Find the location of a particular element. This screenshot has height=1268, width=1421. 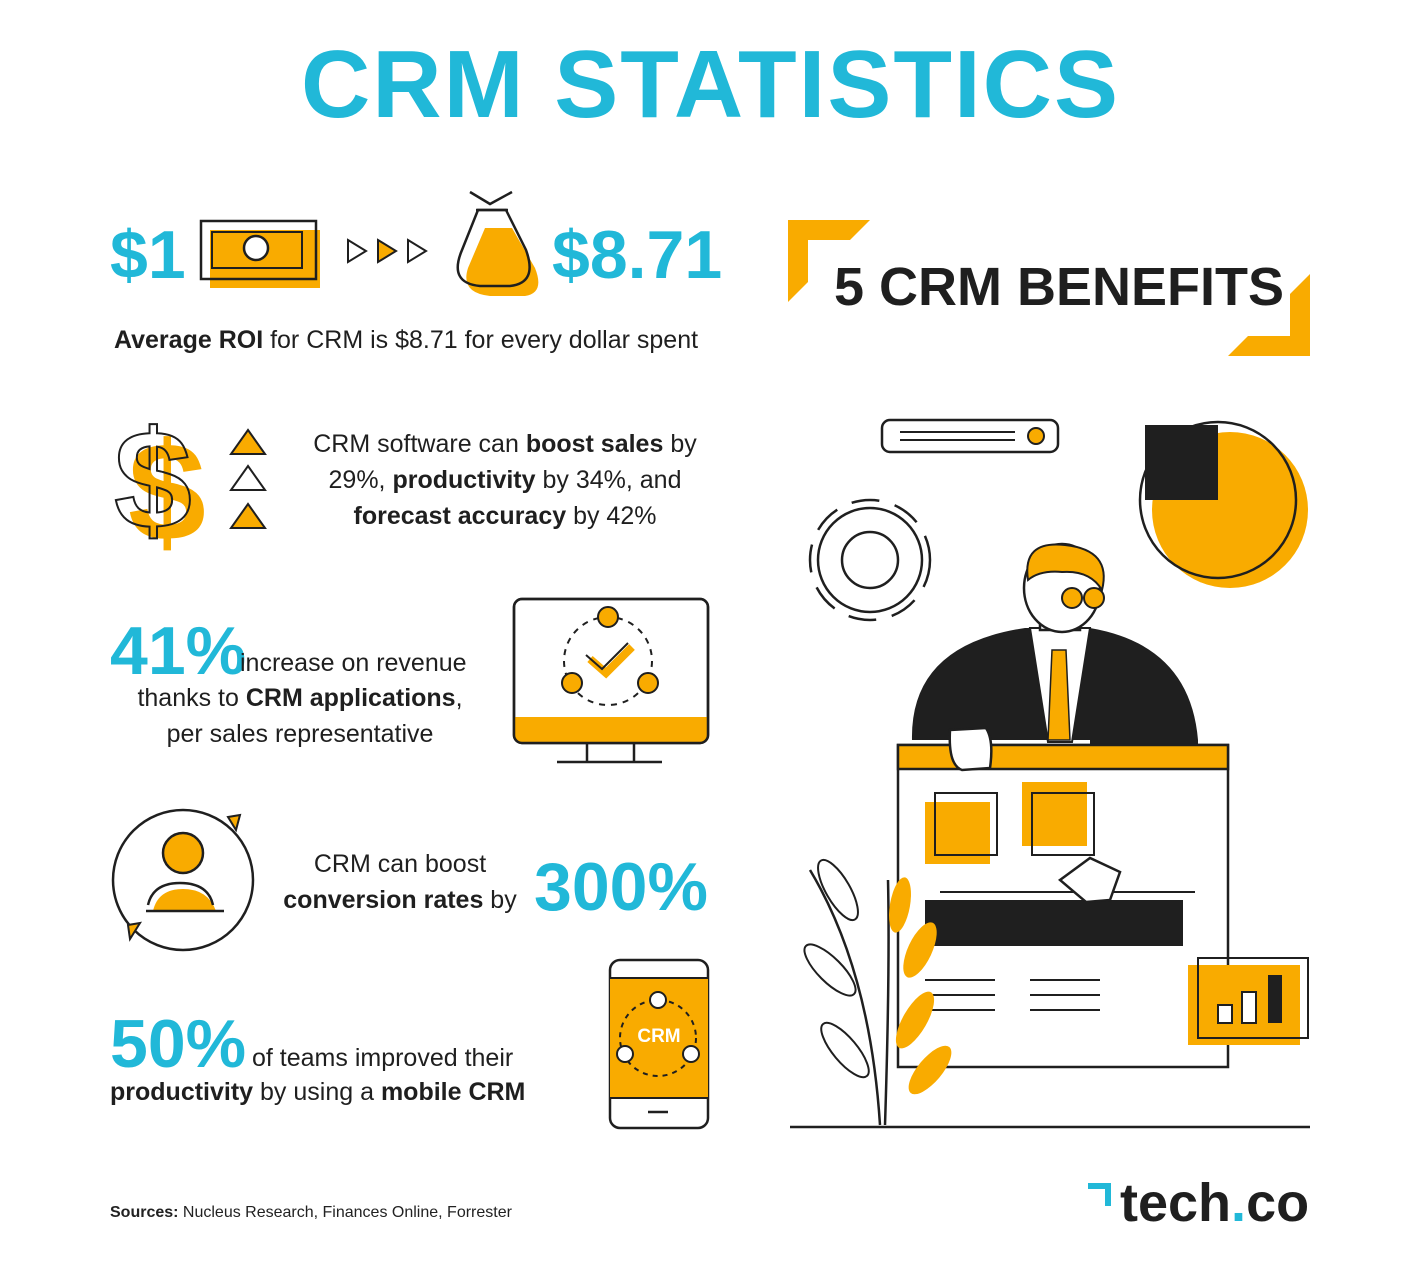

bracket-top-left-icon is located at coordinates (829, 261).